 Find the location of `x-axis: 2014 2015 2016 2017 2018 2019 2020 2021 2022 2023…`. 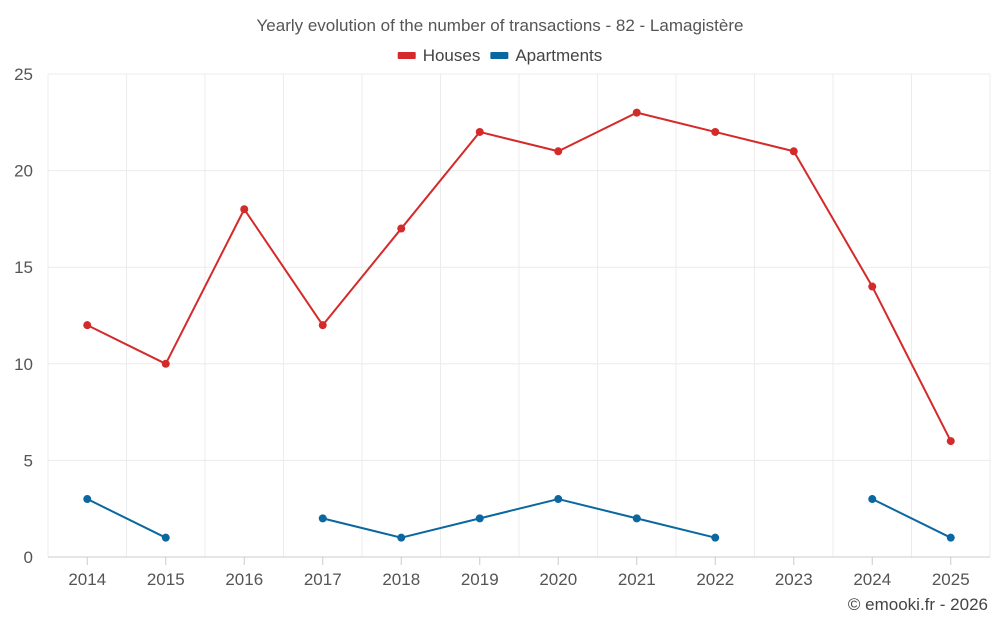

x-axis: 2014 2015 2016 2017 2018 2019 2020 2021 2022 2023… is located at coordinates (519, 572).